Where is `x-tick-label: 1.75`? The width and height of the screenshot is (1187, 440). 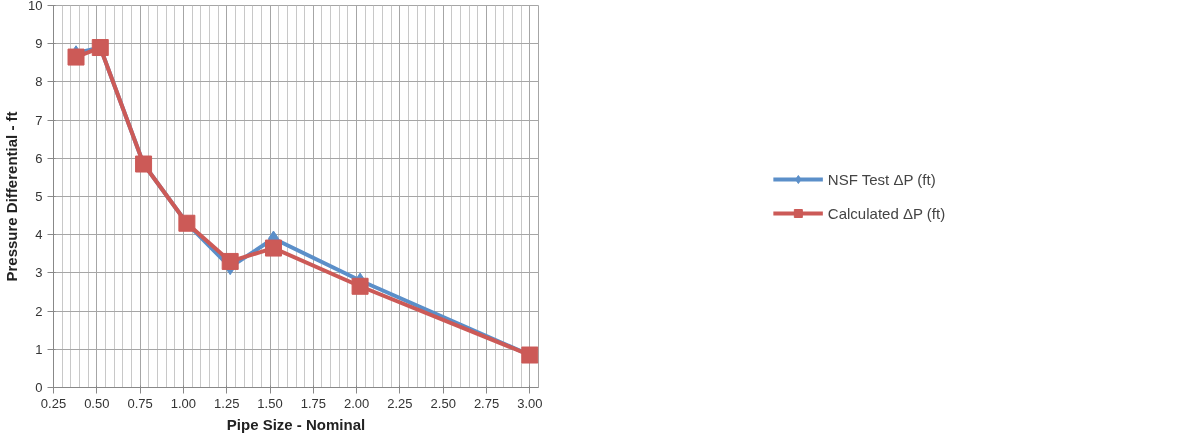
x-tick-label: 1.75 is located at coordinates (313, 403).